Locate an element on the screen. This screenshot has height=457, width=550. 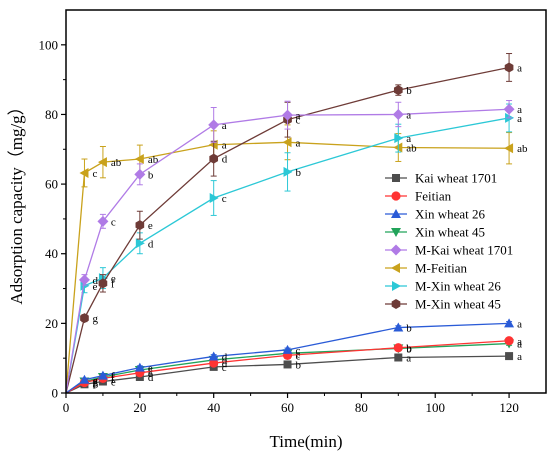
x-tick-label: 0 is located at coordinates (66, 407).